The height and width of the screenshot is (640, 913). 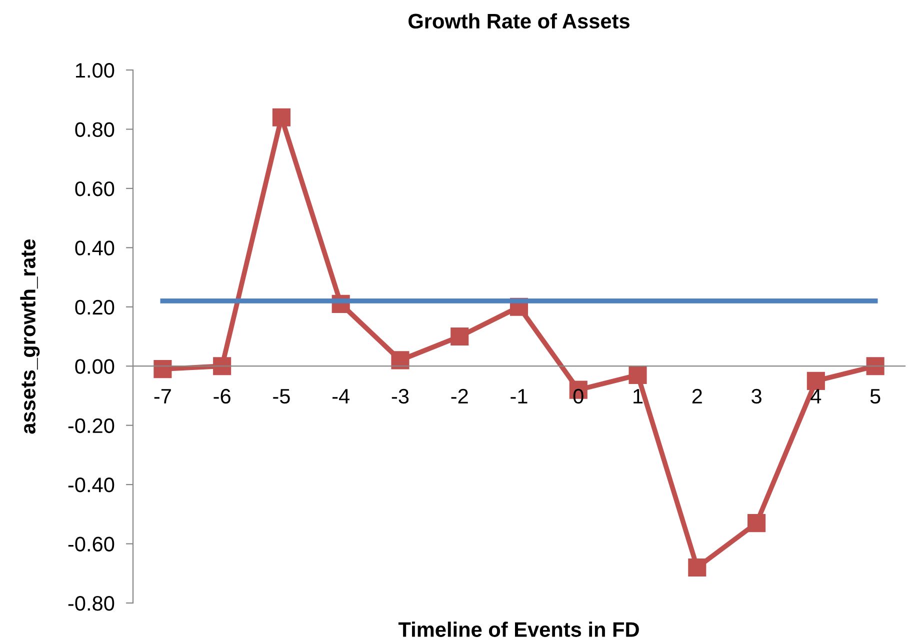 I want to click on x-tick-label: 2, so click(x=697, y=396).